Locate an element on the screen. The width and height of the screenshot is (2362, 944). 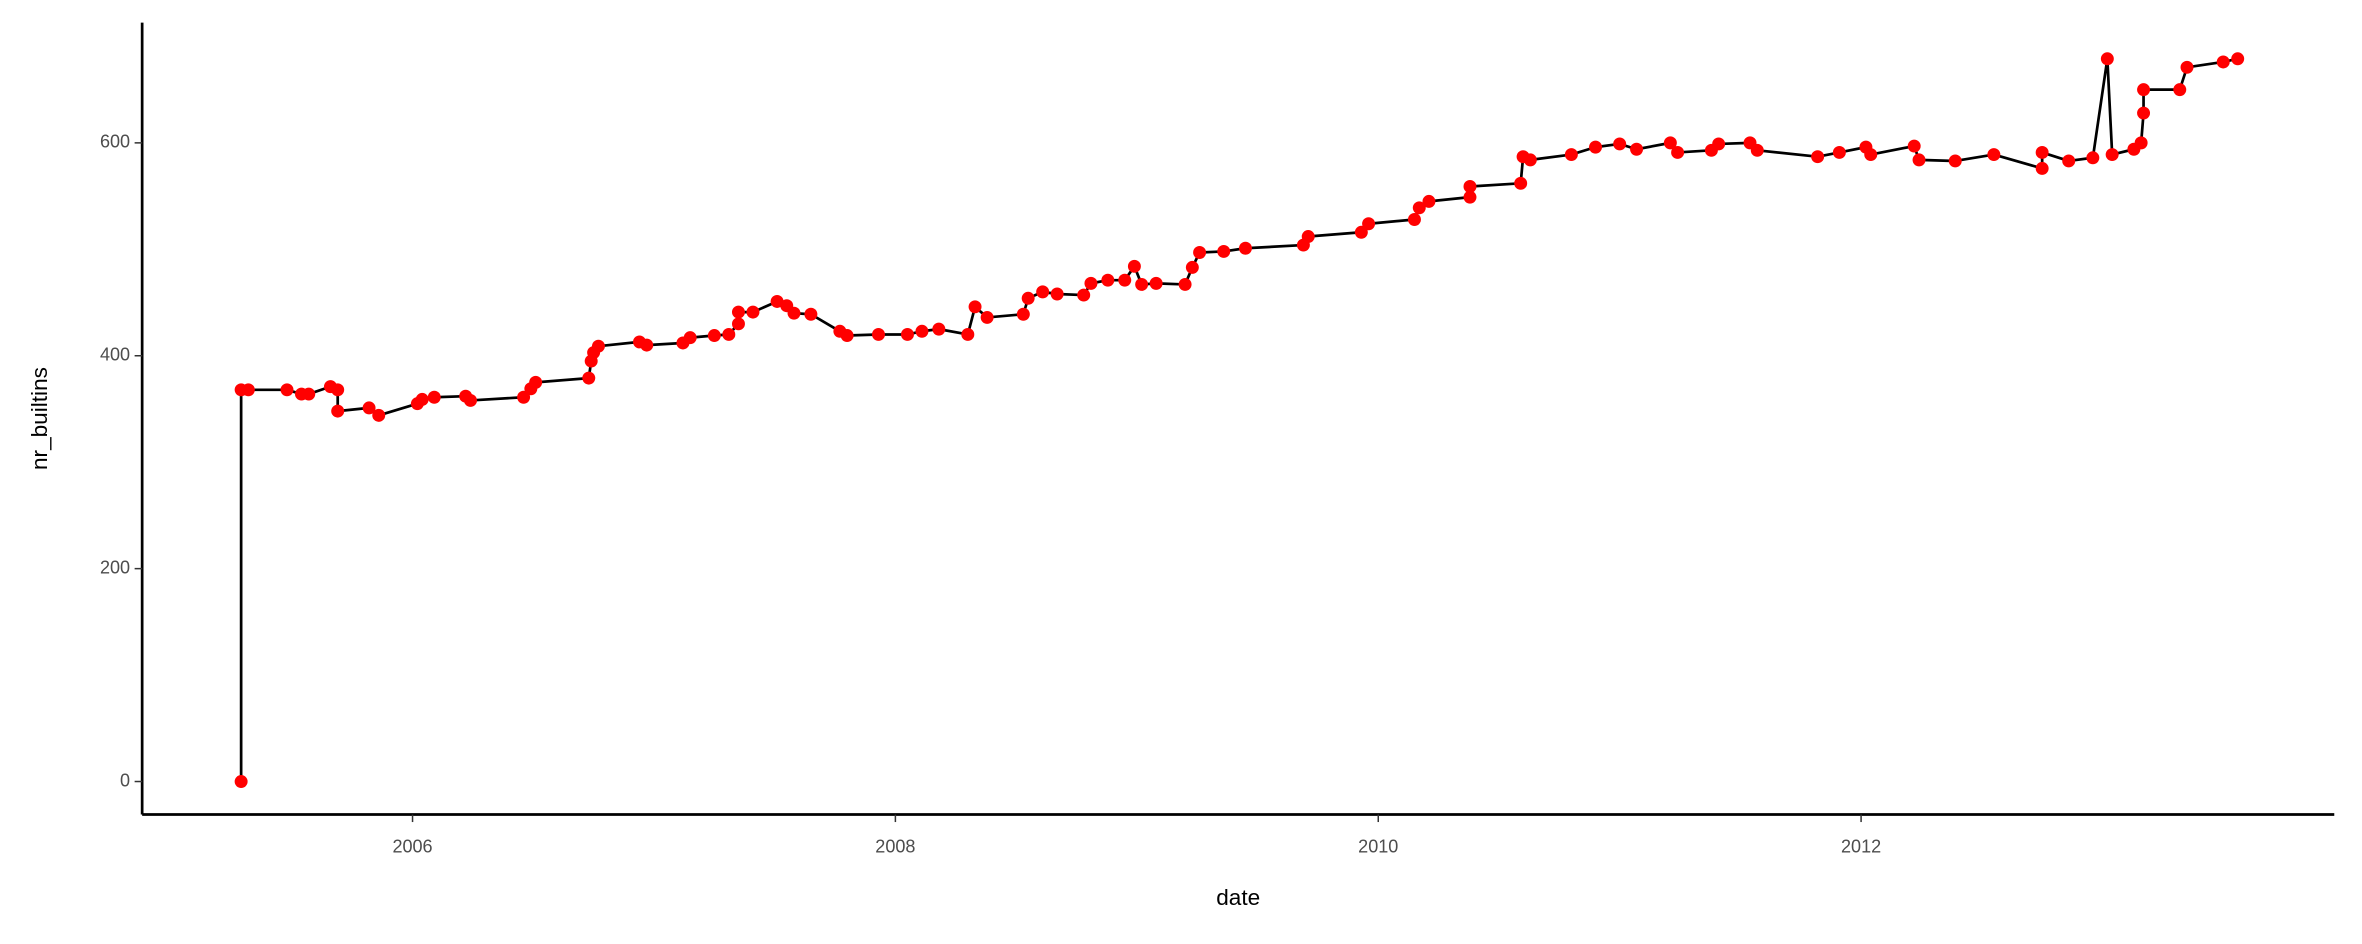
y-axis-title: nr_builtins is located at coordinates (39, 418).